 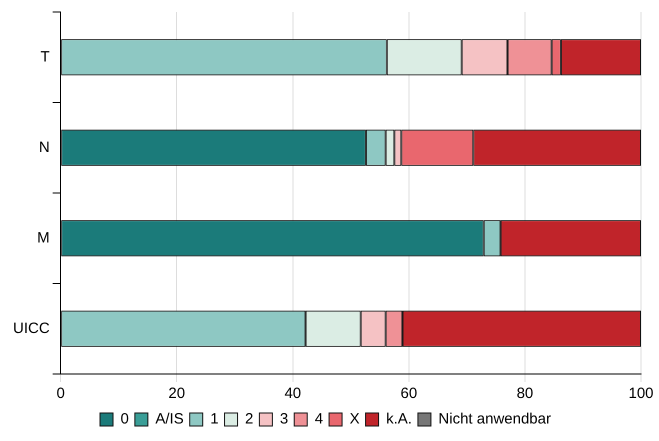 What do you see at coordinates (355, 419) in the screenshot?
I see `legend-label: X` at bounding box center [355, 419].